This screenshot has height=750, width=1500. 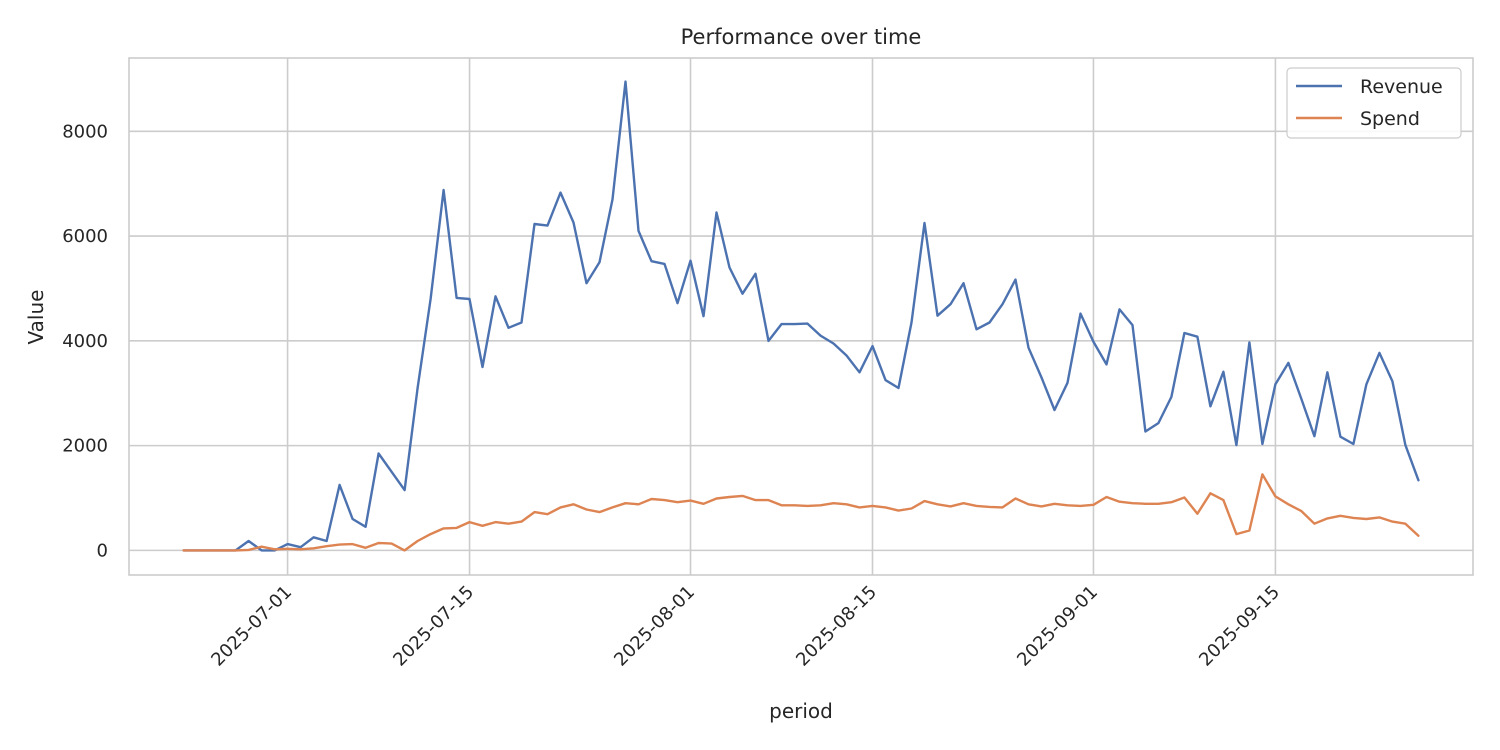 What do you see at coordinates (801, 37) in the screenshot?
I see `chart-title: Performance over time` at bounding box center [801, 37].